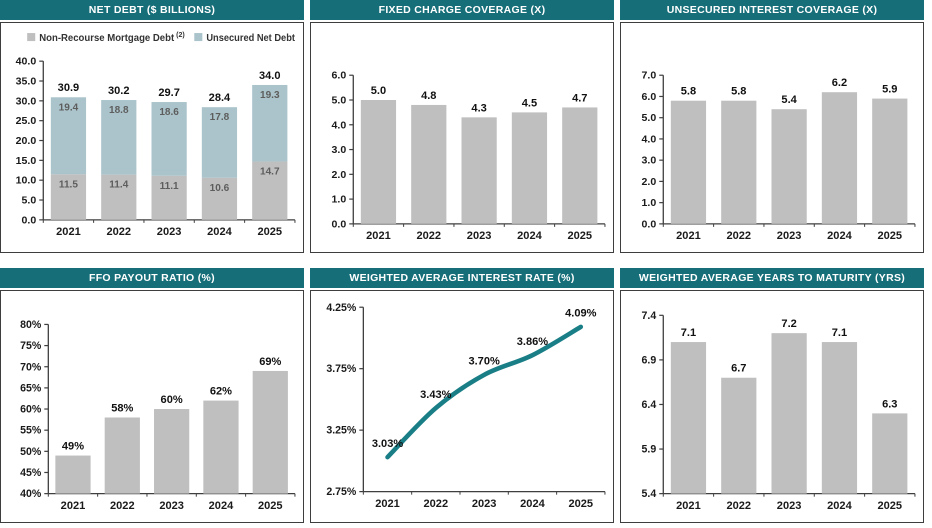  What do you see at coordinates (31, 367) in the screenshot?
I see `y-tick-label: 70%` at bounding box center [31, 367].